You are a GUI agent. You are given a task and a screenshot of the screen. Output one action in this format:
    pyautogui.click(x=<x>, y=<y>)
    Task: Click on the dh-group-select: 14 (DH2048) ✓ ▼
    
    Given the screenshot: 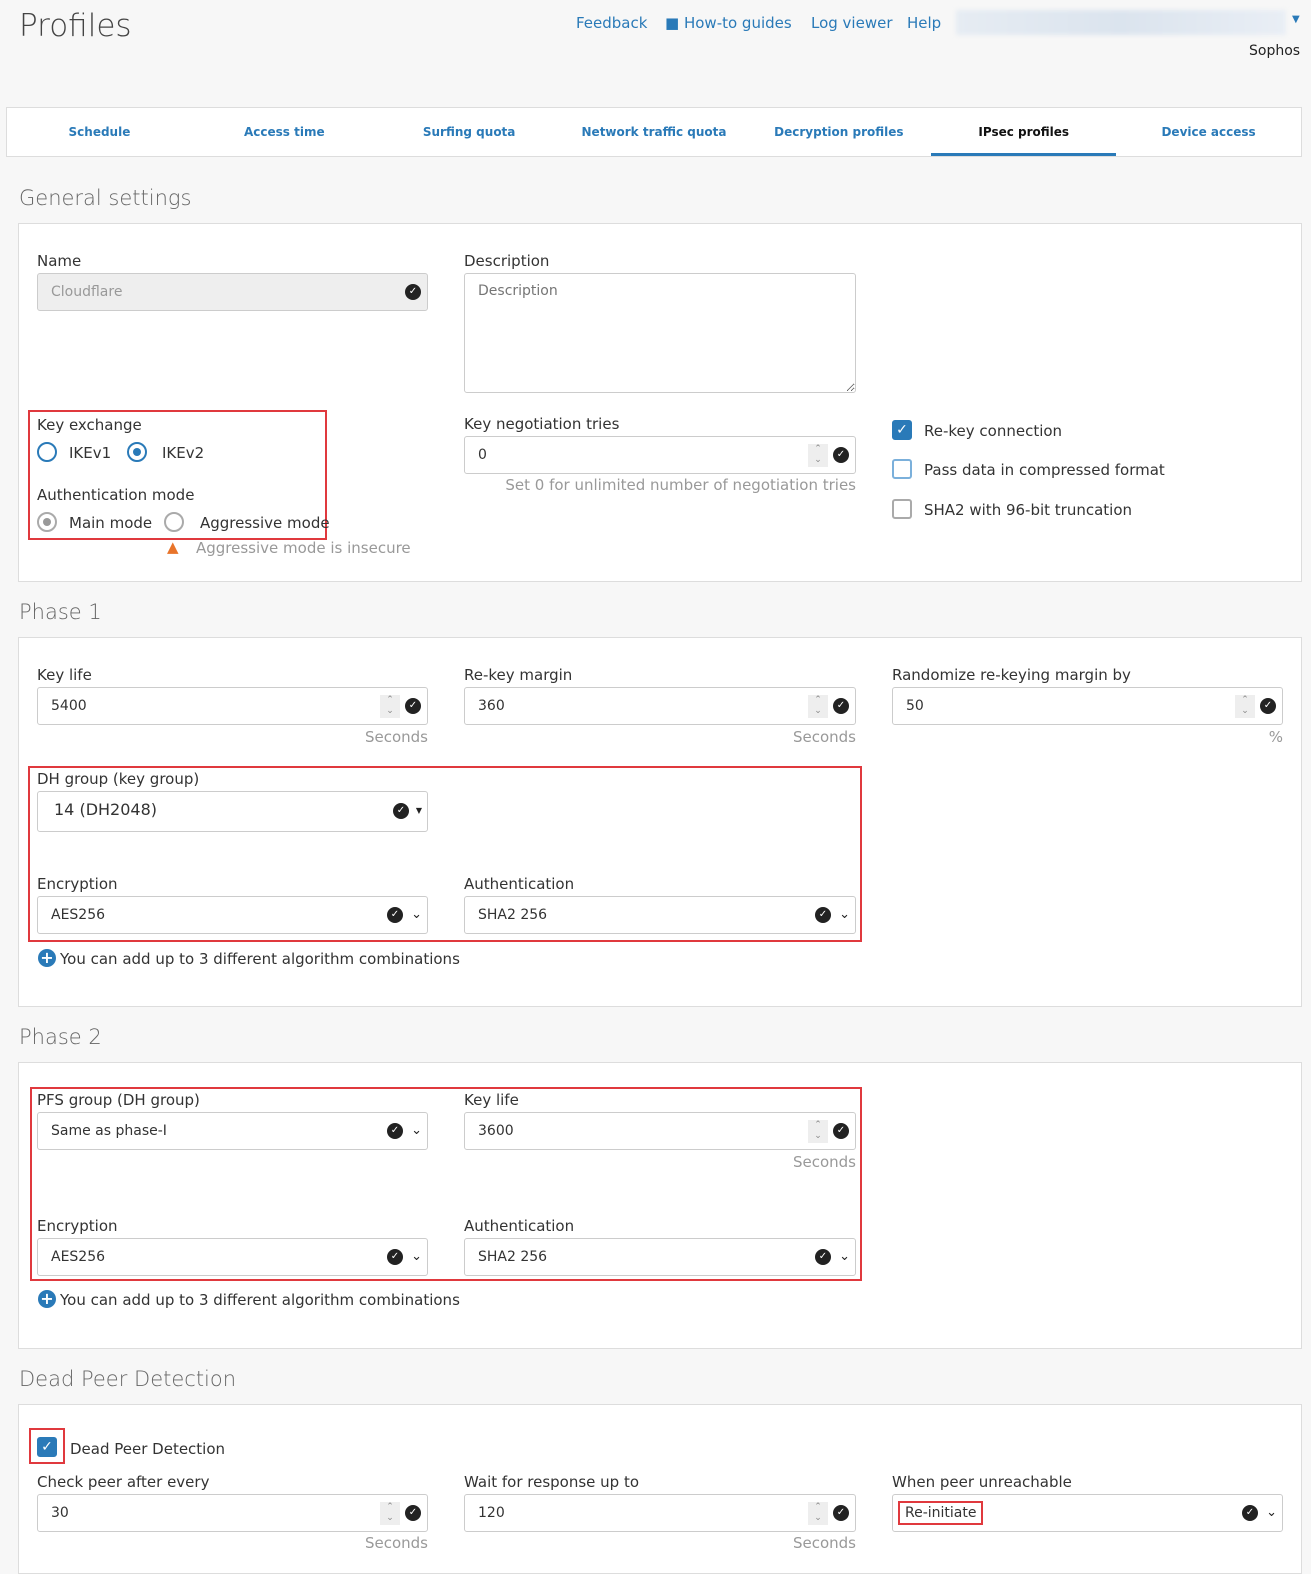 What is the action you would take?
    pyautogui.click(x=232, y=811)
    